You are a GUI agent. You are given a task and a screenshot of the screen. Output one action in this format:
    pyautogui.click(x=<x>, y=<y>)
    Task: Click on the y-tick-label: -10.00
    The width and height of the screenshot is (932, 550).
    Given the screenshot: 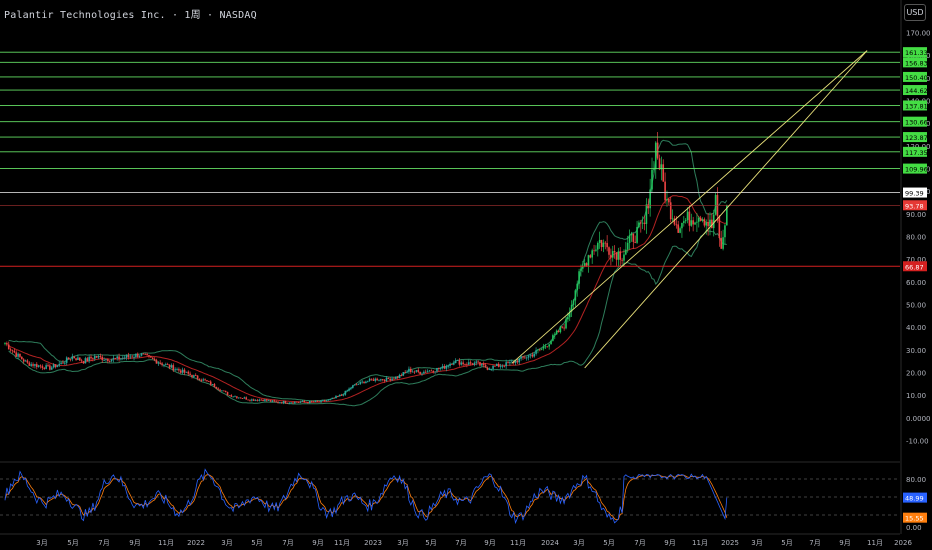 What is the action you would take?
    pyautogui.click(x=917, y=442)
    